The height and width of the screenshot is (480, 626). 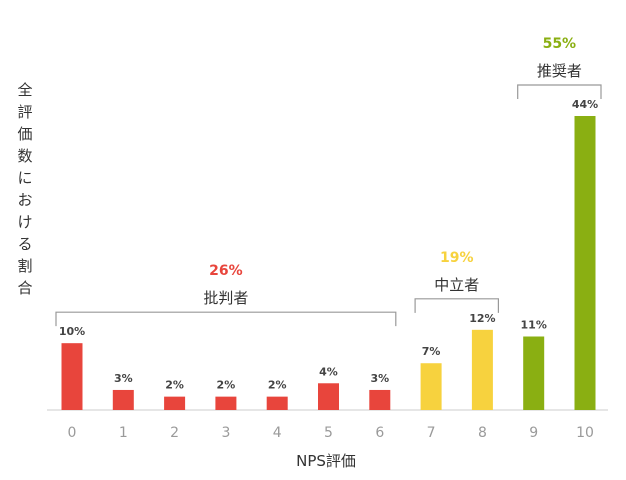 I want to click on group-percent-2: 55%, so click(x=560, y=44).